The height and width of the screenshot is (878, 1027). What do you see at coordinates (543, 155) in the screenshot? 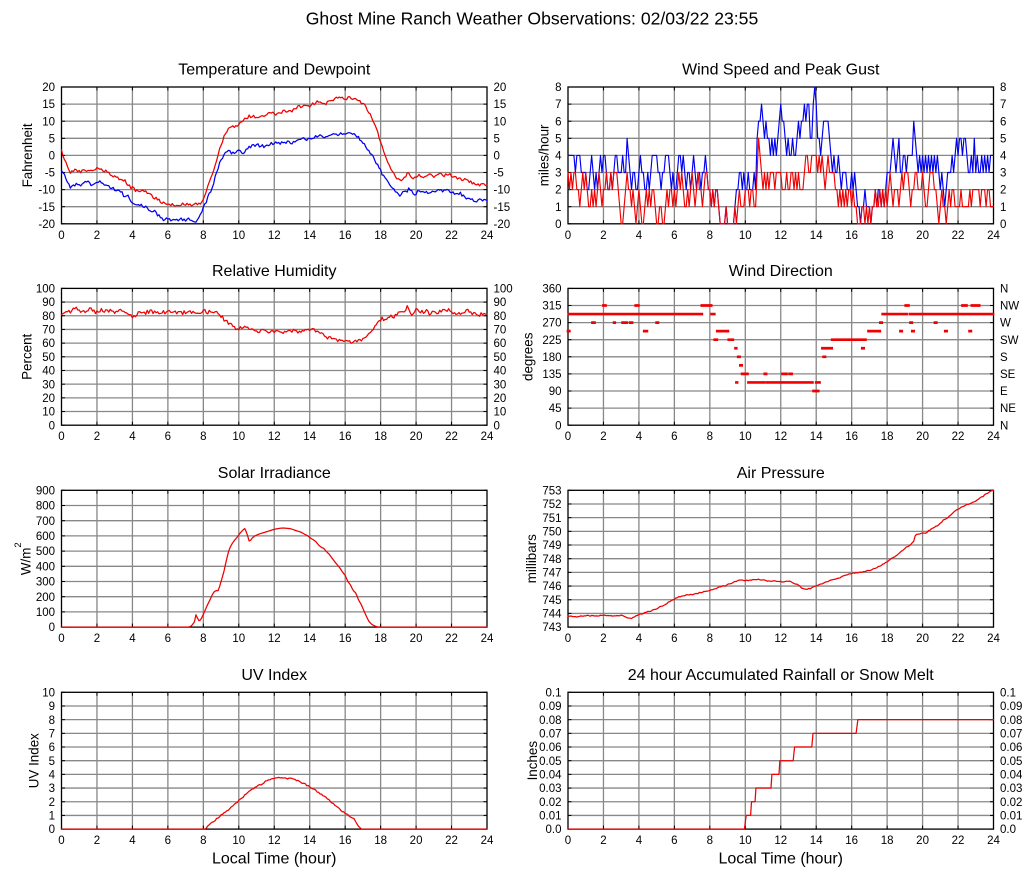
I see `svg-text: miles/hour` at bounding box center [543, 155].